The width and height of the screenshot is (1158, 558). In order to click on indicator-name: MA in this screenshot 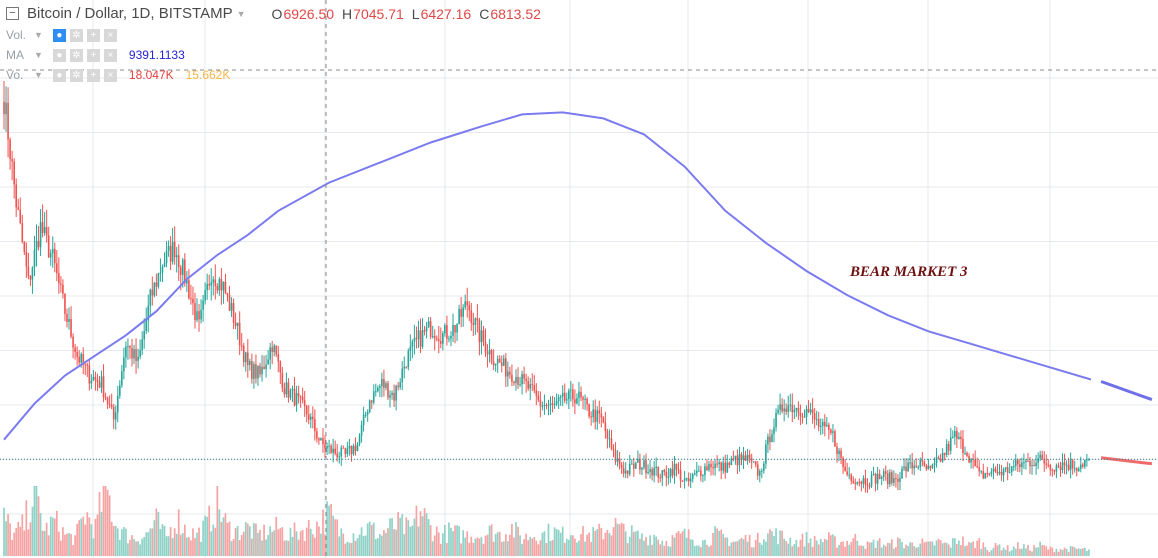, I will do `click(15, 55)`.